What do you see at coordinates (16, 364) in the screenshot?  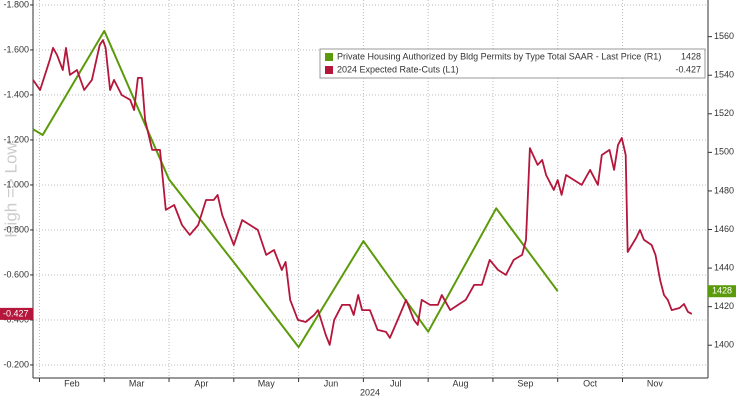 I see `y-tick-label: -0.200` at bounding box center [16, 364].